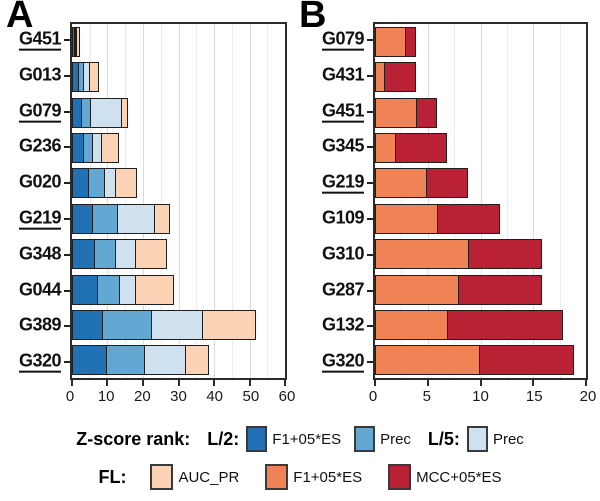  I want to click on x-tick-label: 5, so click(426, 396).